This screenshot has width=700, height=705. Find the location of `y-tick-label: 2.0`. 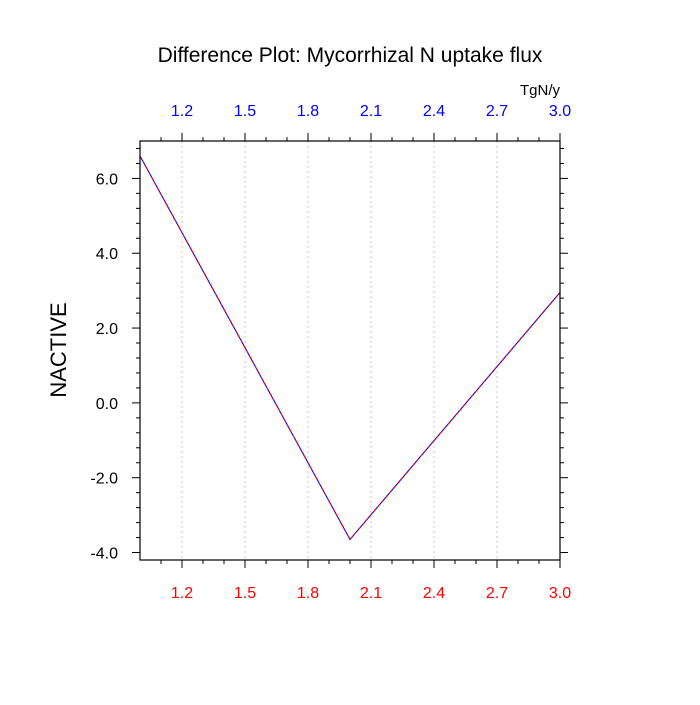

y-tick-label: 2.0 is located at coordinates (107, 329).